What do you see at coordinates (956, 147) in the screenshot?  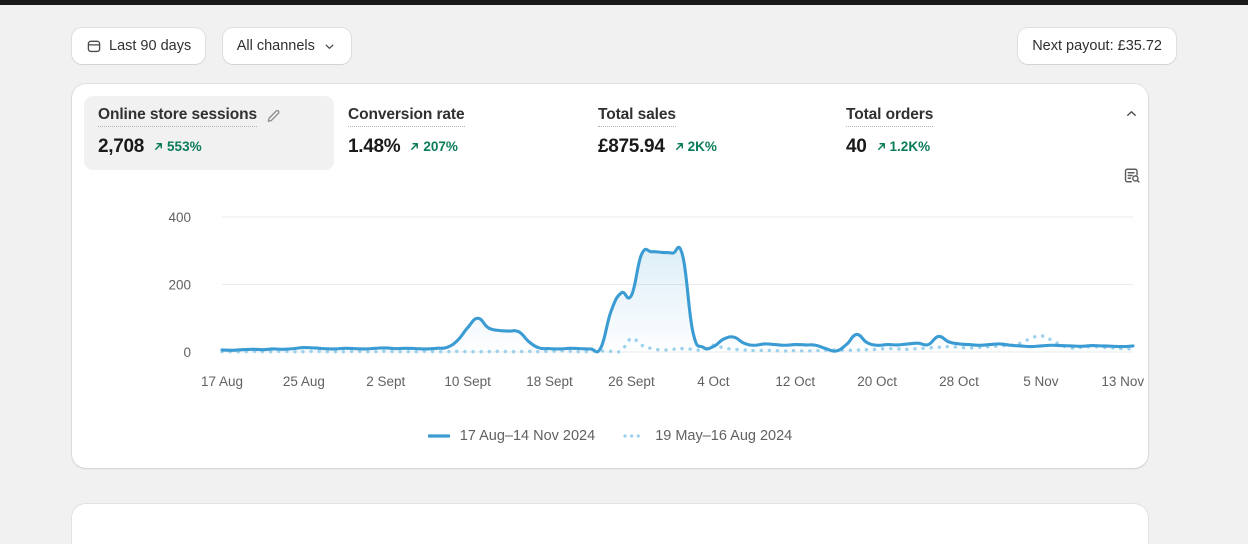 I see `metric-value-row: 40 1.2K%` at bounding box center [956, 147].